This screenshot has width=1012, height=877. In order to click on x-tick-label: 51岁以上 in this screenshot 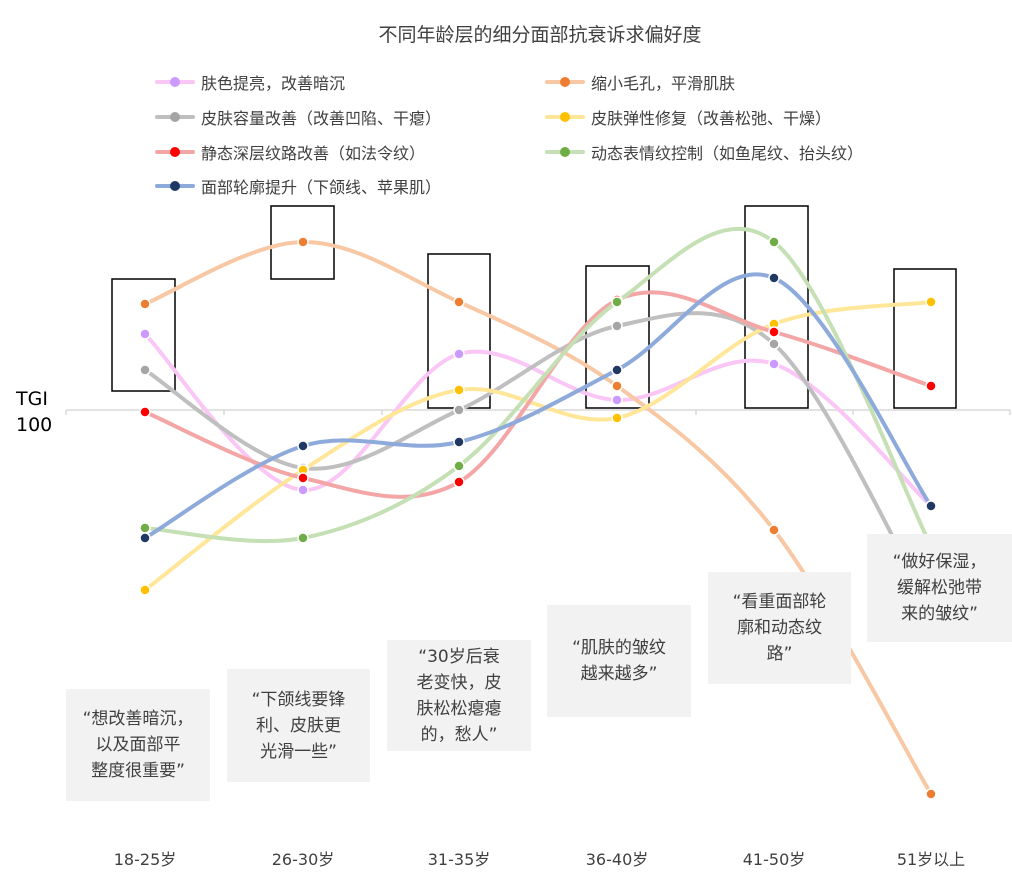, I will do `click(931, 859)`.